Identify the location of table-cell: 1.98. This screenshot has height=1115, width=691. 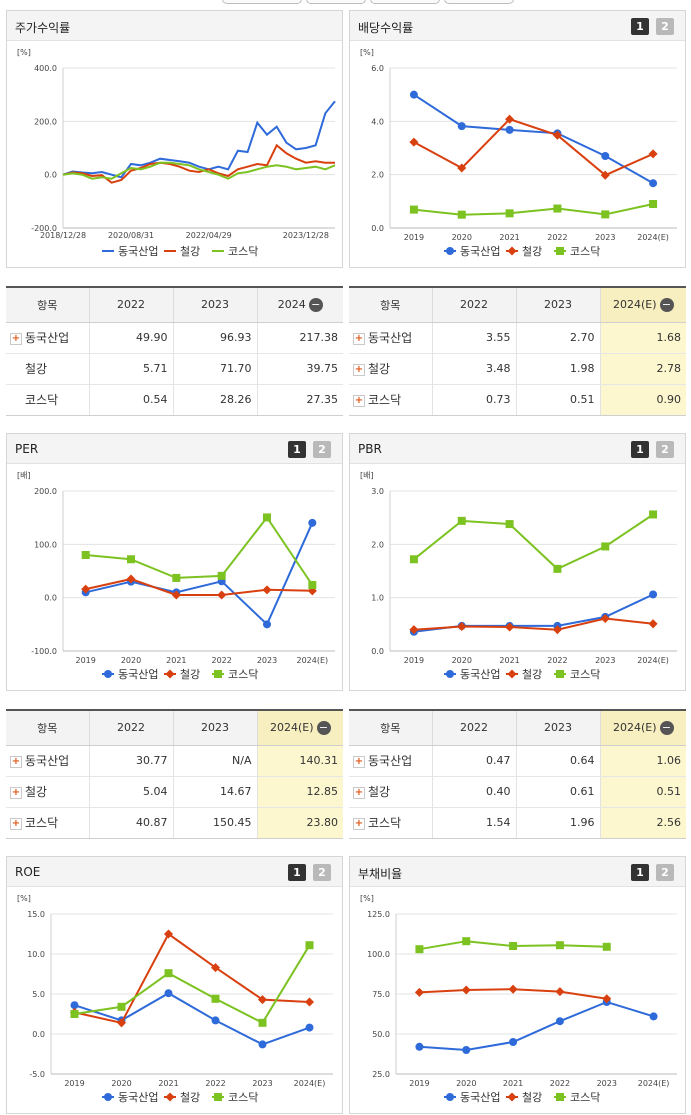
(557, 369).